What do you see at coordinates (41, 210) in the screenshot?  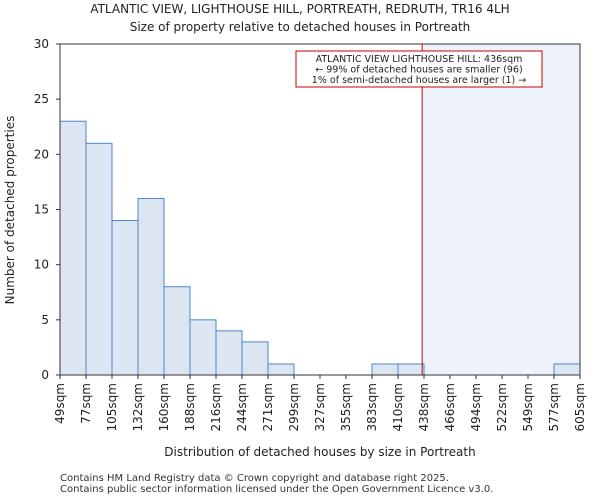 I see `y-tick-label: 15` at bounding box center [41, 210].